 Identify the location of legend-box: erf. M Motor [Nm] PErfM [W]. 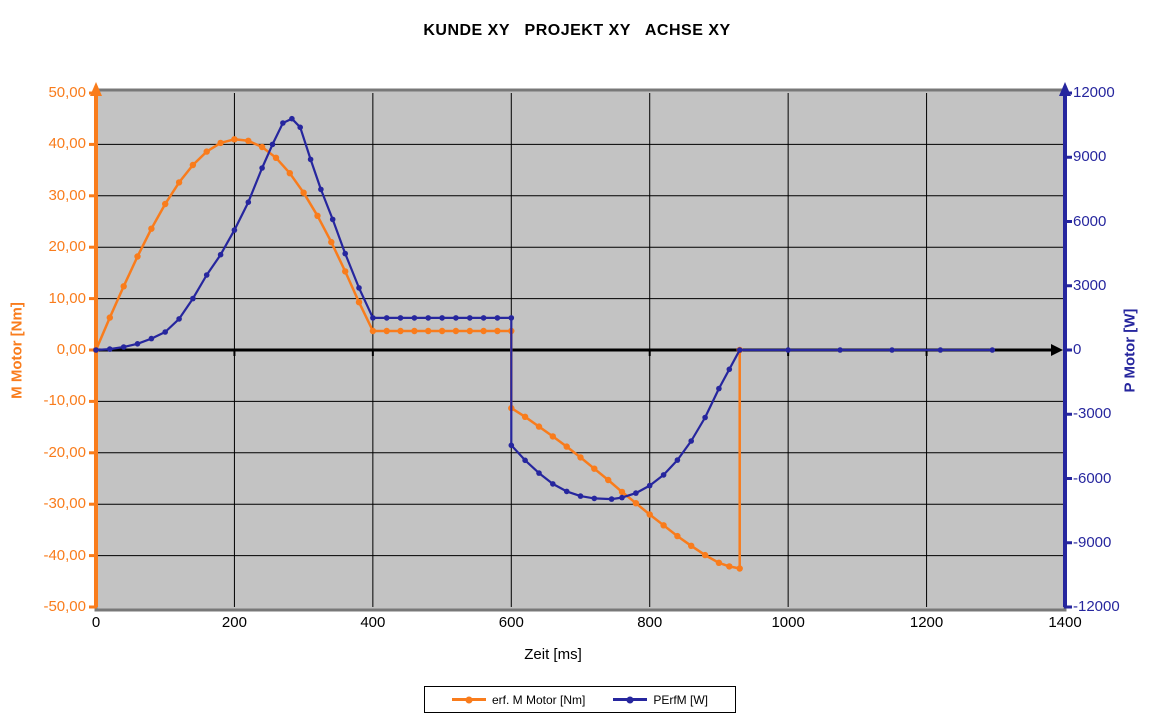
(580, 699).